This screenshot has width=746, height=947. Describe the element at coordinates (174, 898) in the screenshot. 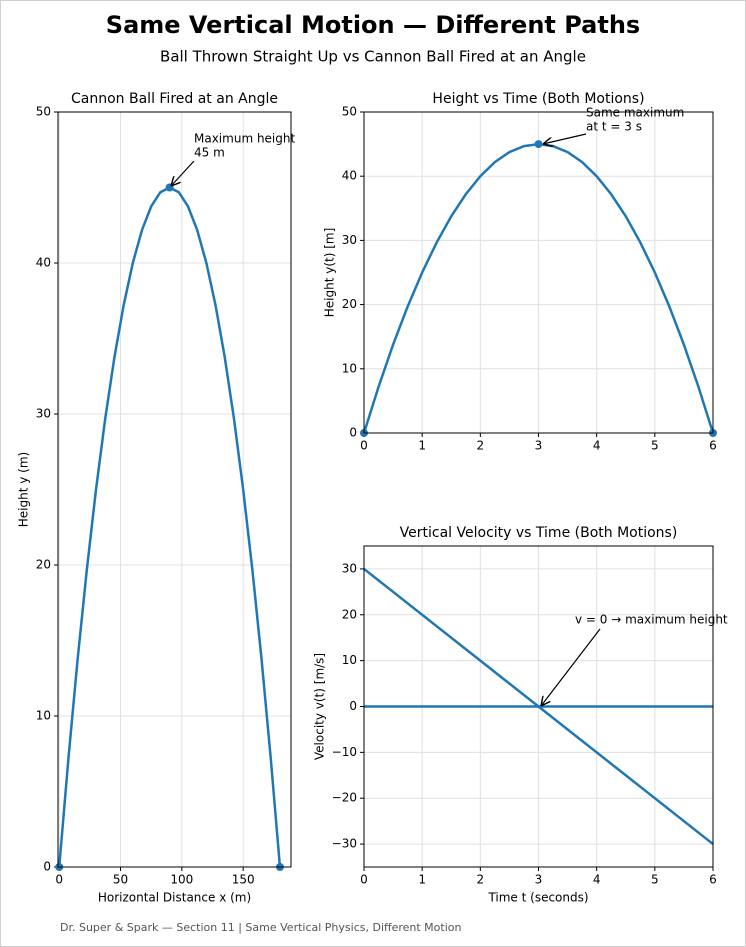

I see `x-axis-label: Horizontal Distance x (m)` at that location.